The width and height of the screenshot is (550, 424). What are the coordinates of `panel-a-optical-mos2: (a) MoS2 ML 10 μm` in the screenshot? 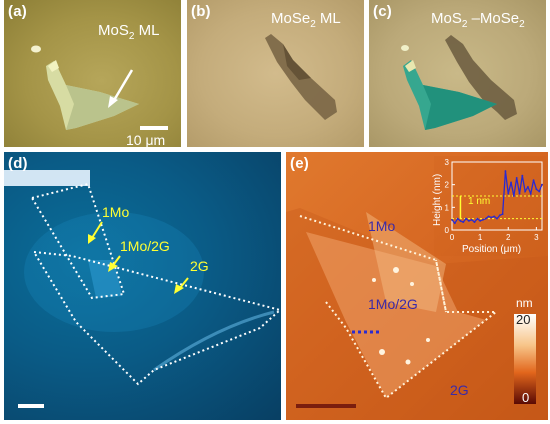 It's located at (92, 73).